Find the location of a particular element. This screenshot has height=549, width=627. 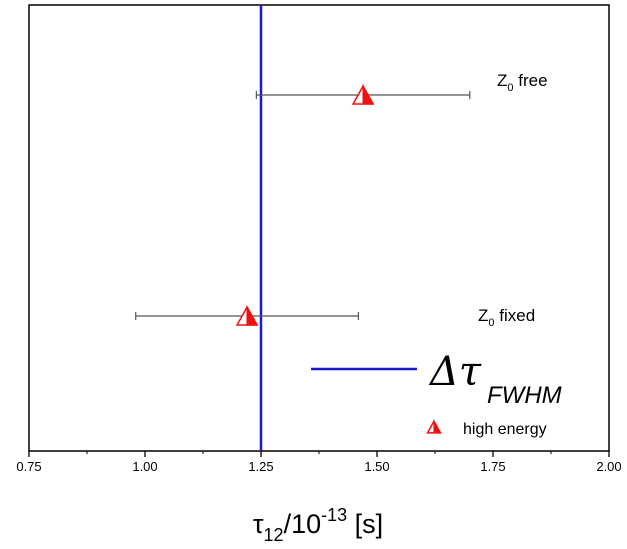

point-label-lower-main: Z is located at coordinates (483, 315).